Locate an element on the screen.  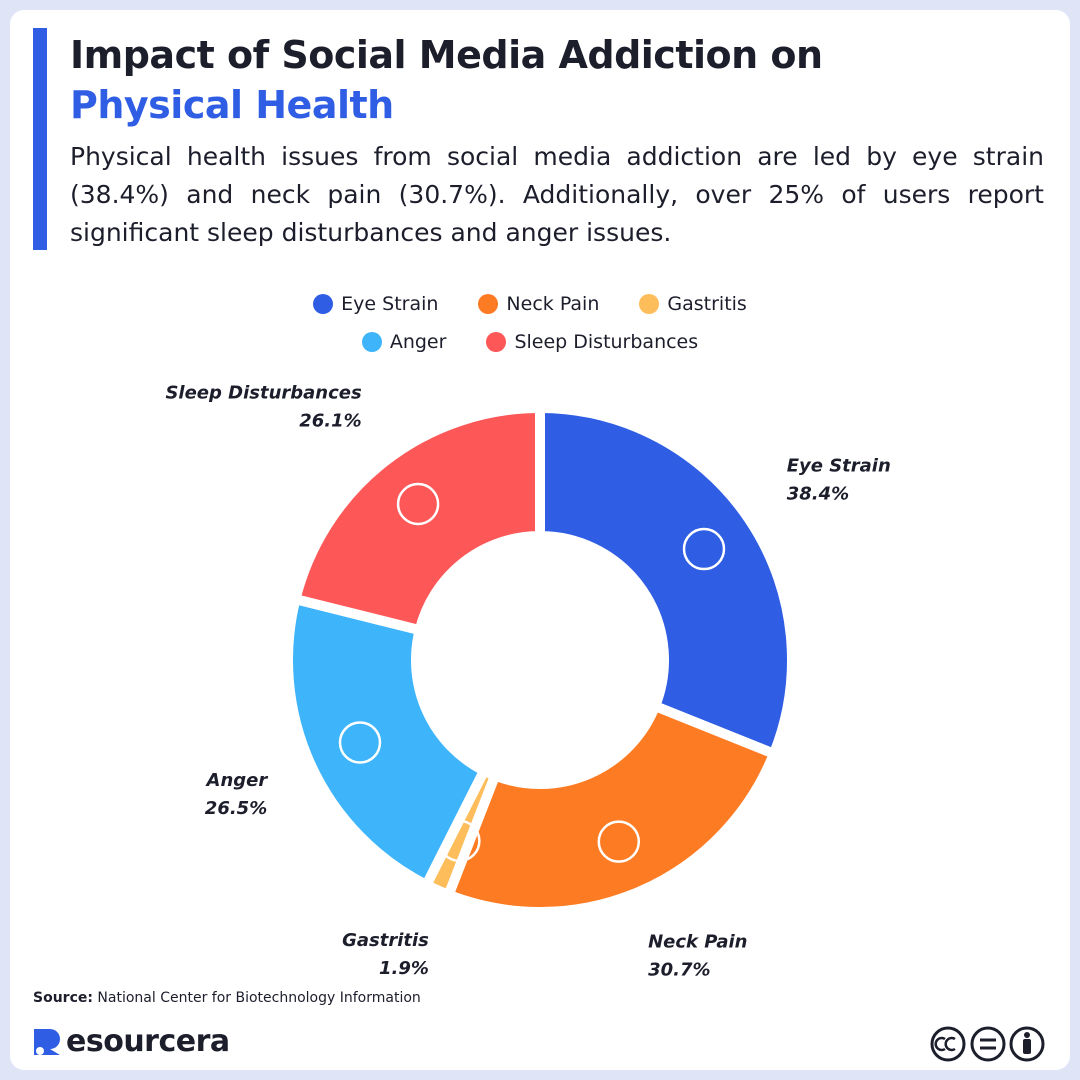
data-label-name: Gastritis is located at coordinates (385, 940).